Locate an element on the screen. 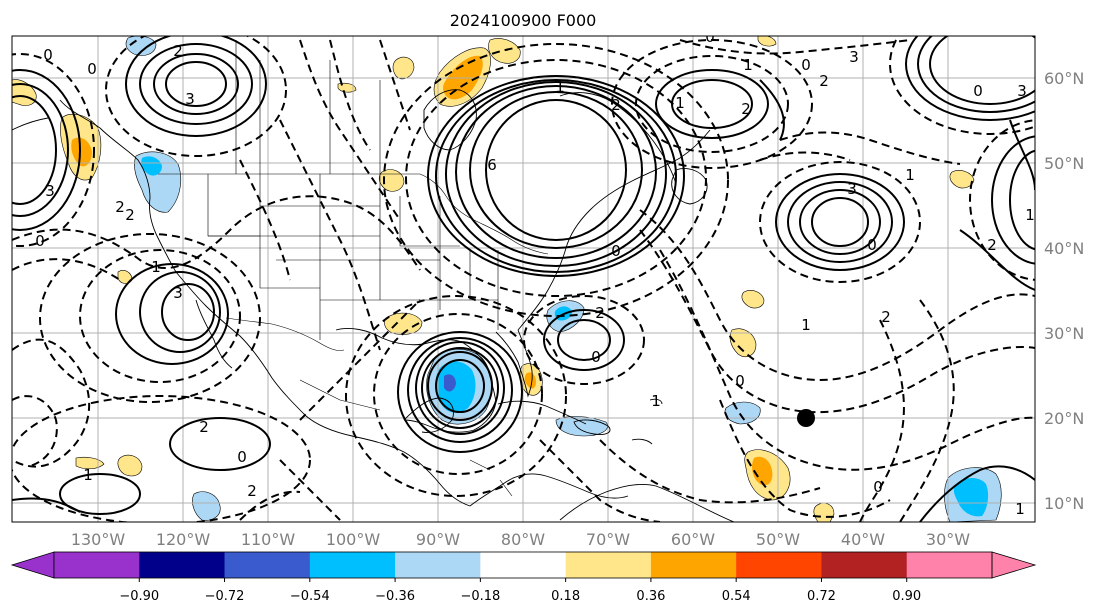 This screenshot has width=1105, height=615. longitude-label: 70°W is located at coordinates (608, 539).